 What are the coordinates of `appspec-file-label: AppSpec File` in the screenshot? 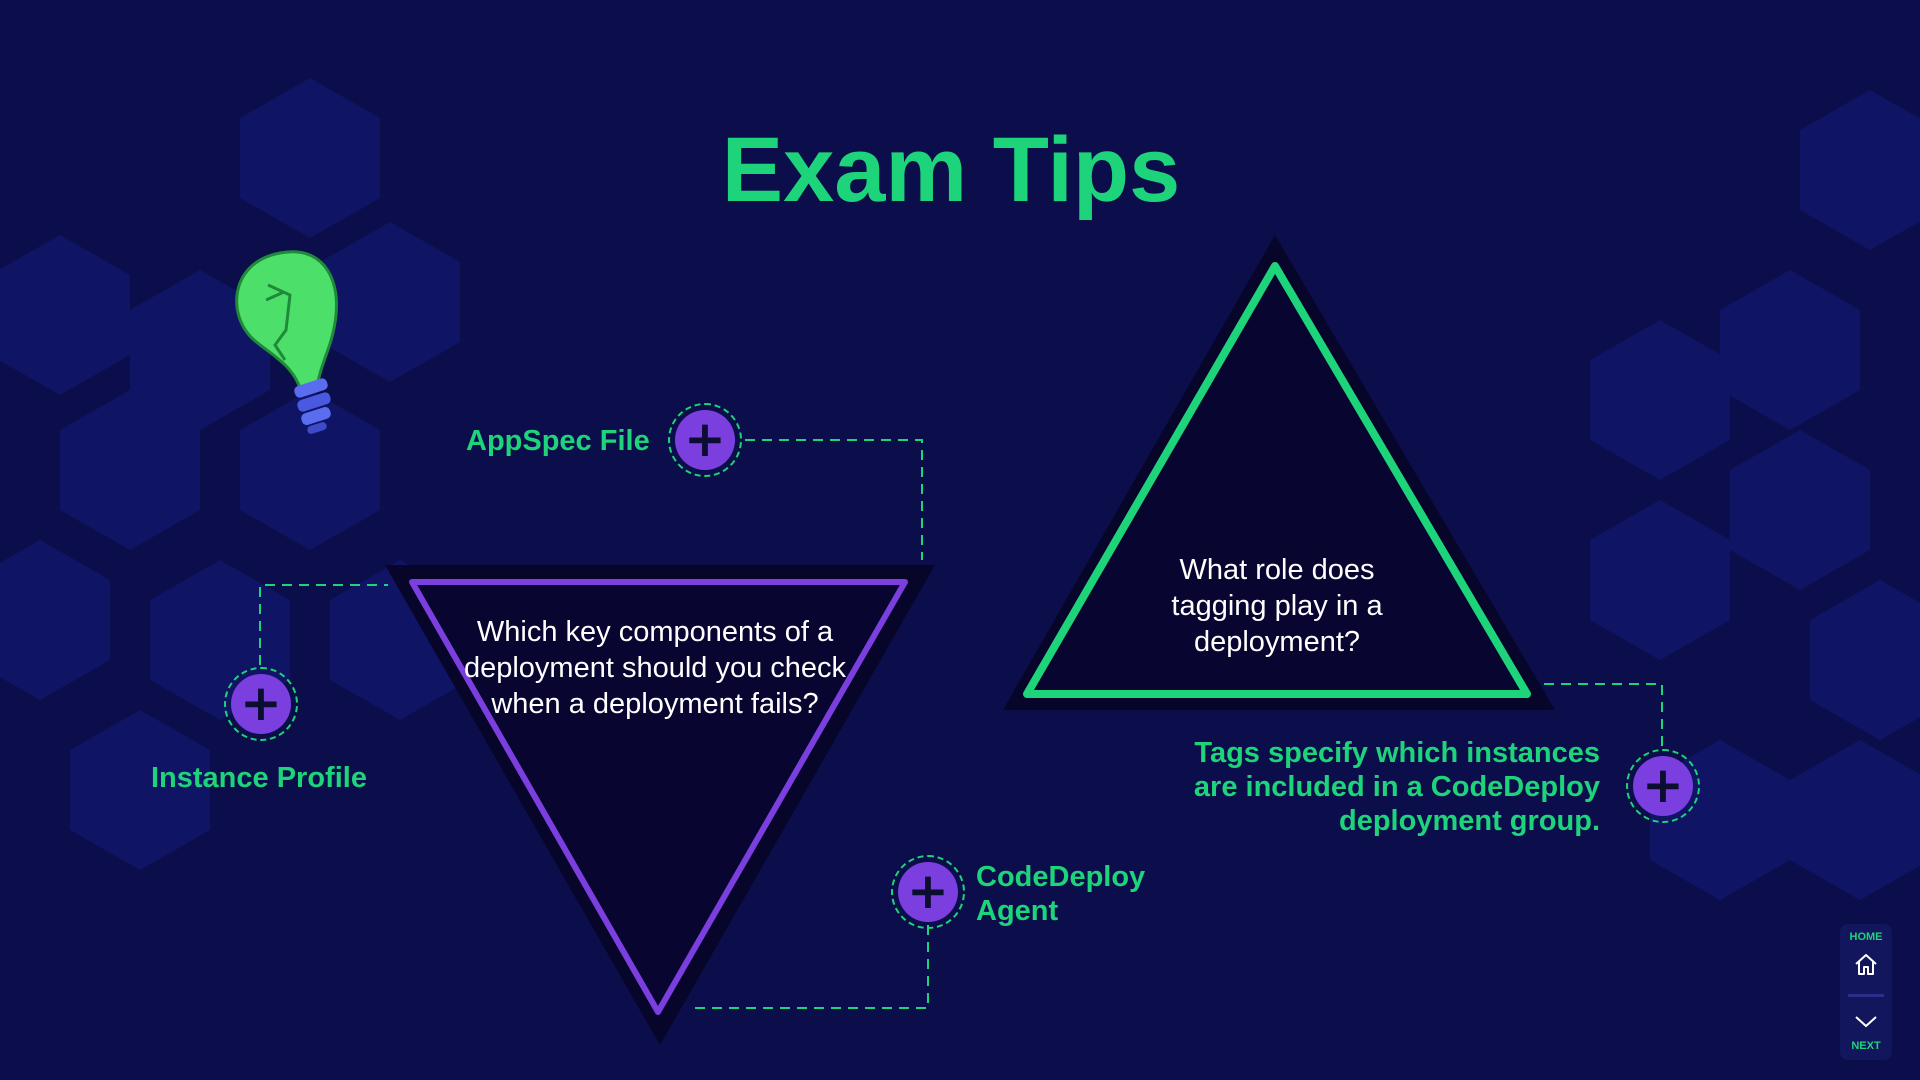 It's located at (558, 441).